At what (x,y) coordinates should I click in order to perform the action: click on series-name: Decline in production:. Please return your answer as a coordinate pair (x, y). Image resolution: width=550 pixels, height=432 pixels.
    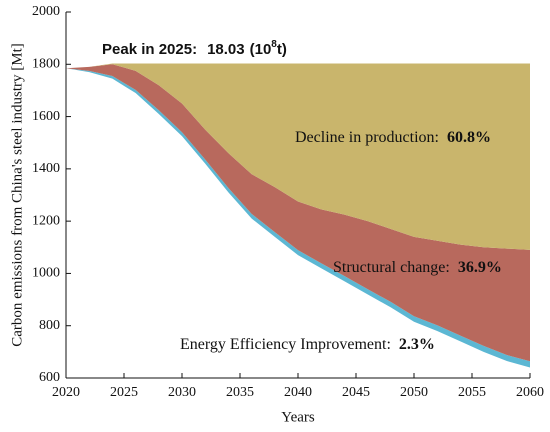
    Looking at the image, I should click on (367, 137).